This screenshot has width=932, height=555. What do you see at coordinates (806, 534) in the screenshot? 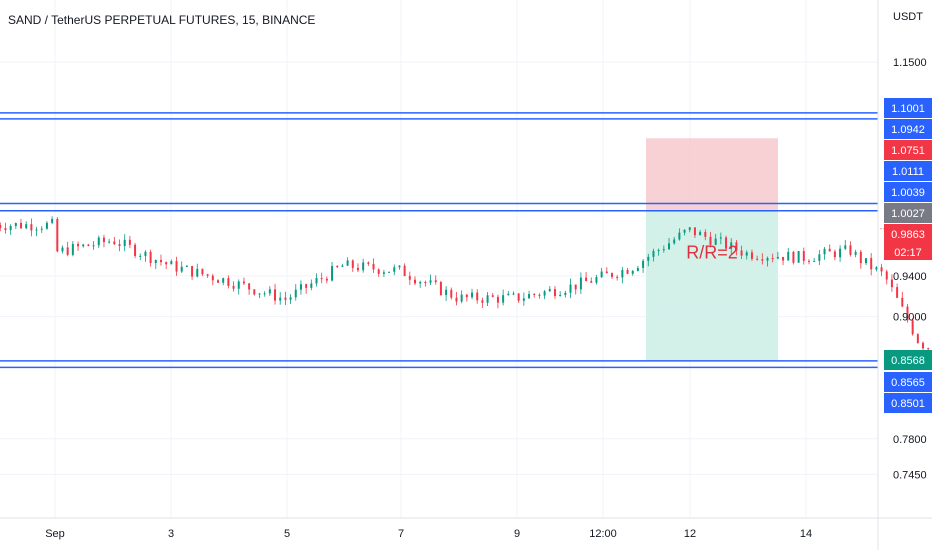
I see `time-tick-label: 14` at bounding box center [806, 534].